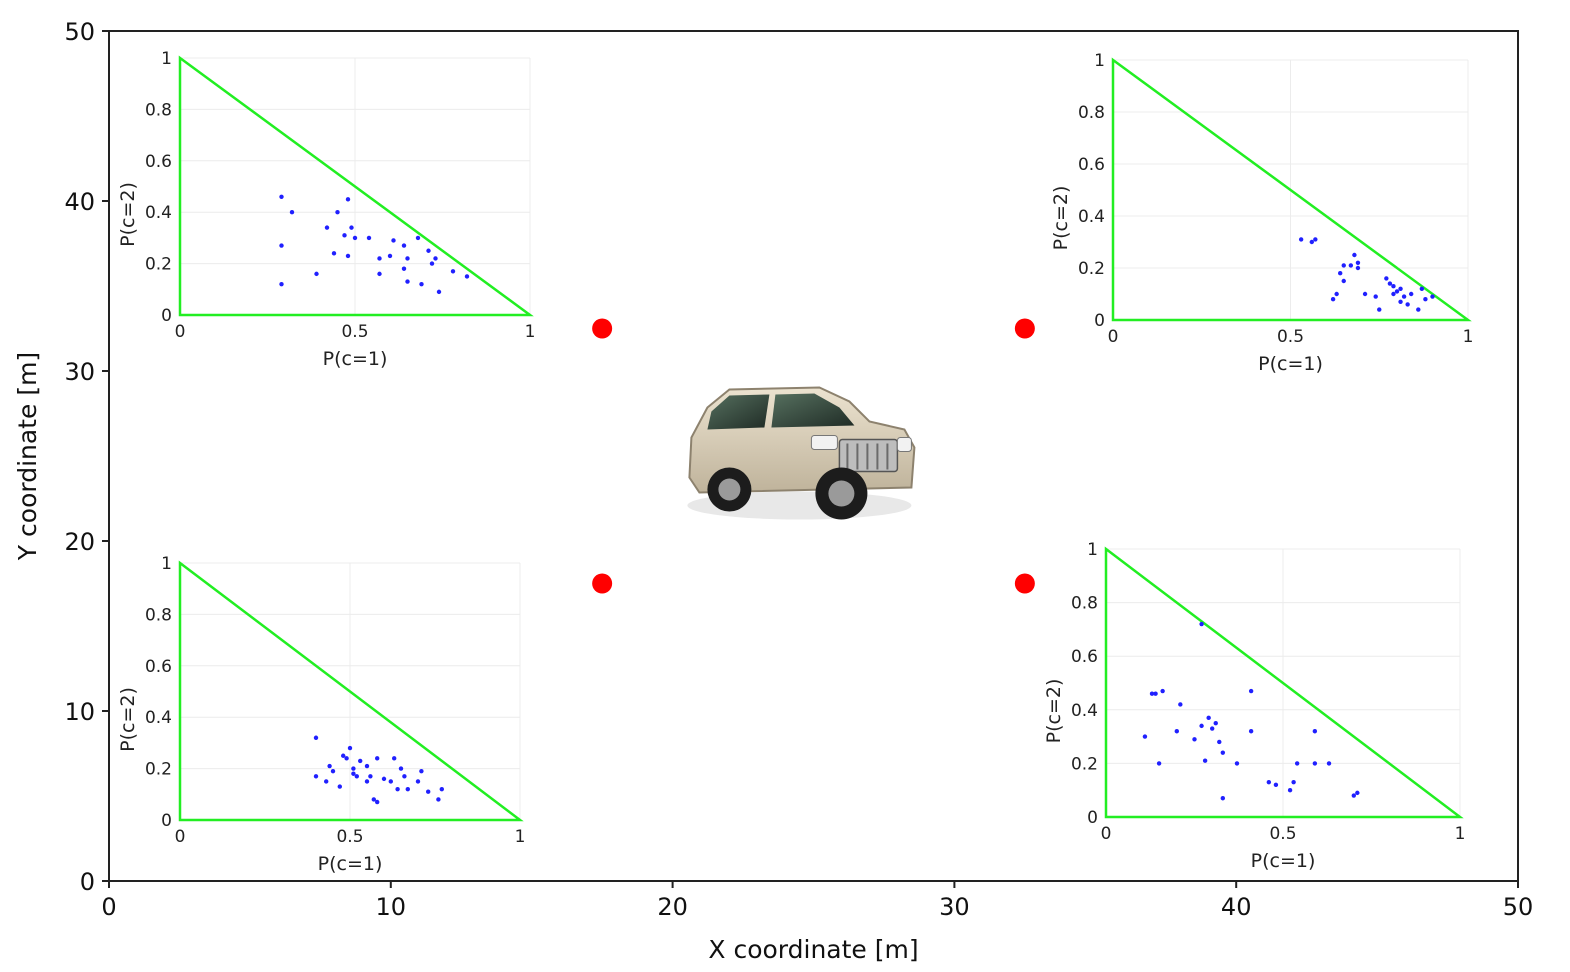  What do you see at coordinates (813, 949) in the screenshot?
I see `x-axis-title: X coordinate [m]` at bounding box center [813, 949].